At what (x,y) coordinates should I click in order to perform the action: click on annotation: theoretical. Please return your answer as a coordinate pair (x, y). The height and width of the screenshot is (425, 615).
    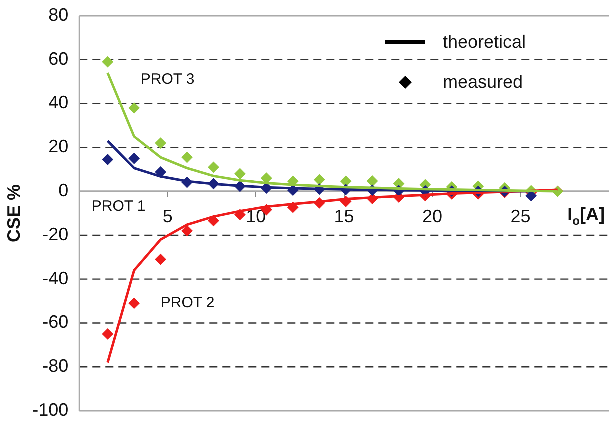
    Looking at the image, I should click on (484, 42).